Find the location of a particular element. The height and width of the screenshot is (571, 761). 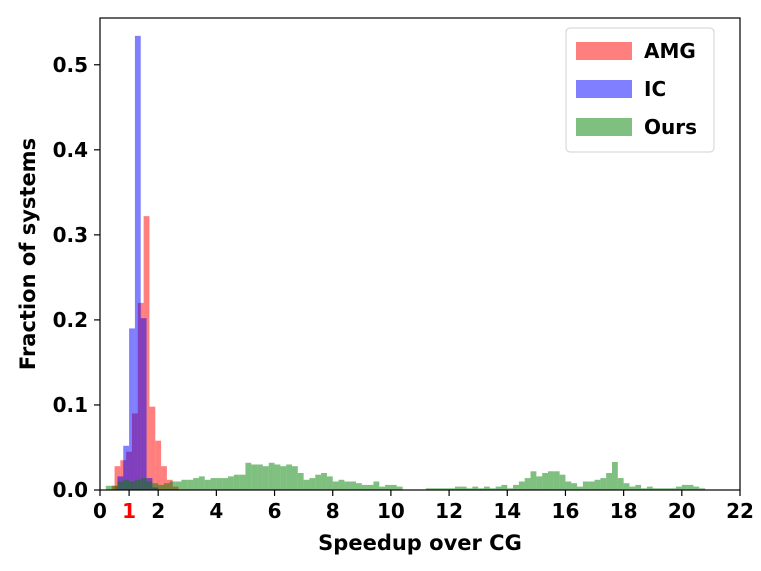

y-tick-label: 0.5 is located at coordinates (70, 65).